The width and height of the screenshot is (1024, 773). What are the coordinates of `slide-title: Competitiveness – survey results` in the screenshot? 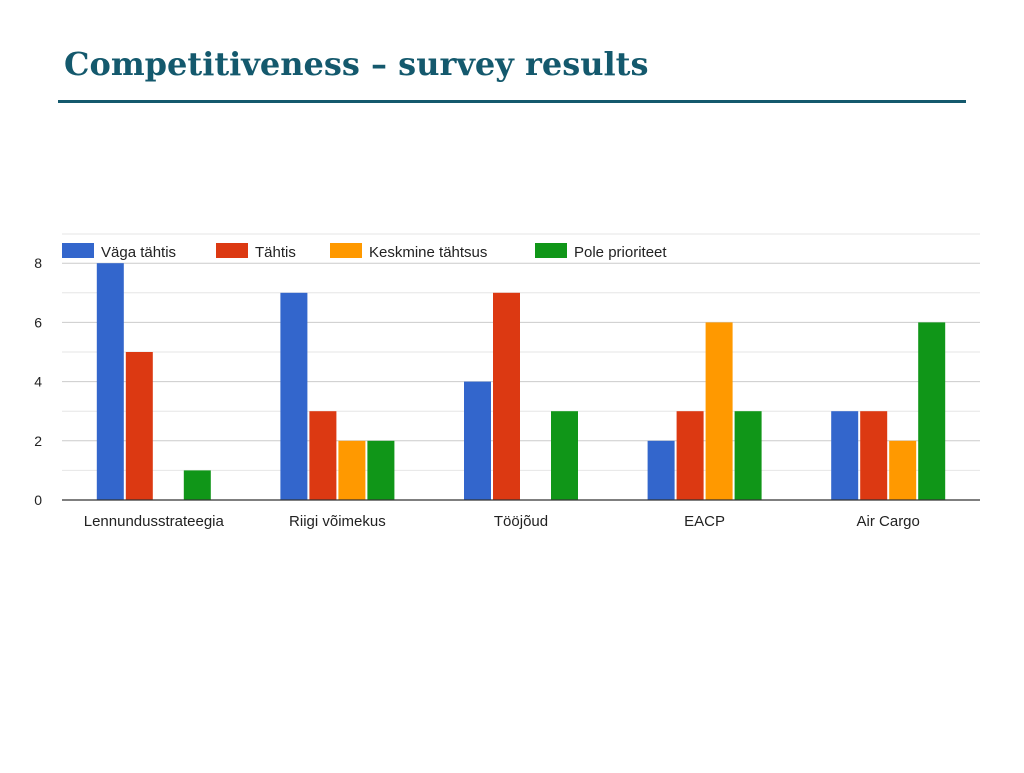 It's located at (356, 64).